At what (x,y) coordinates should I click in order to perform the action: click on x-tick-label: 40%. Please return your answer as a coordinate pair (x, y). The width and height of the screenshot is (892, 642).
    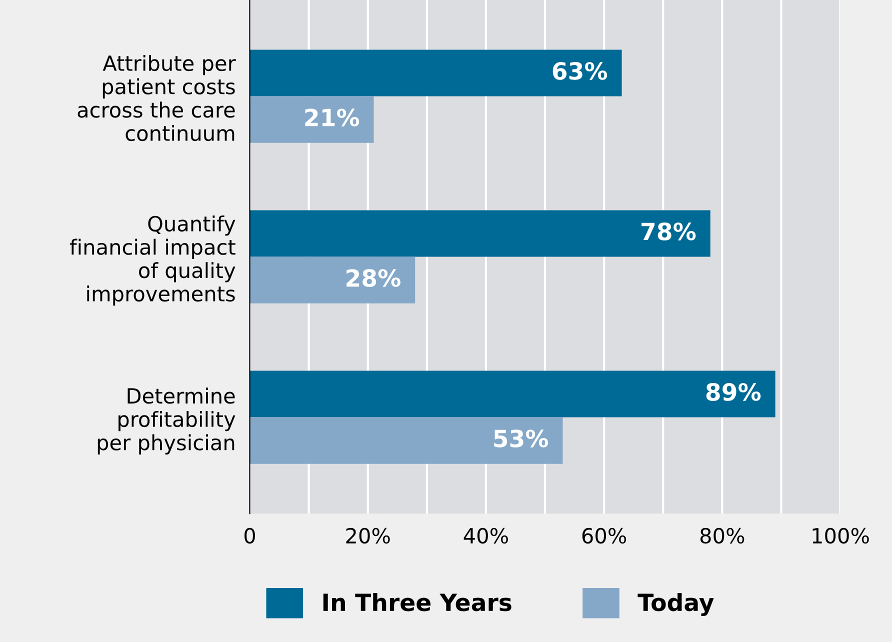
    Looking at the image, I should click on (486, 536).